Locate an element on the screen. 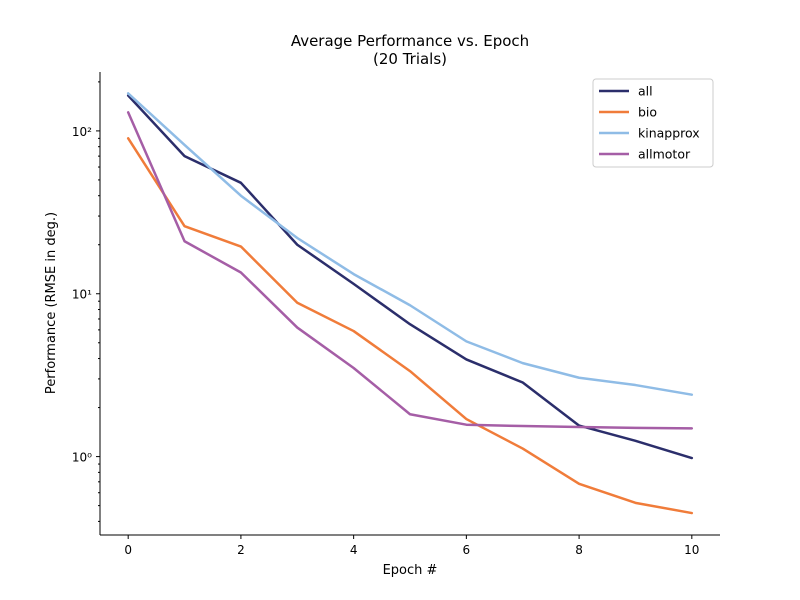 Image resolution: width=800 pixels, height=600 pixels. legend-label-bio: bio is located at coordinates (647, 112).